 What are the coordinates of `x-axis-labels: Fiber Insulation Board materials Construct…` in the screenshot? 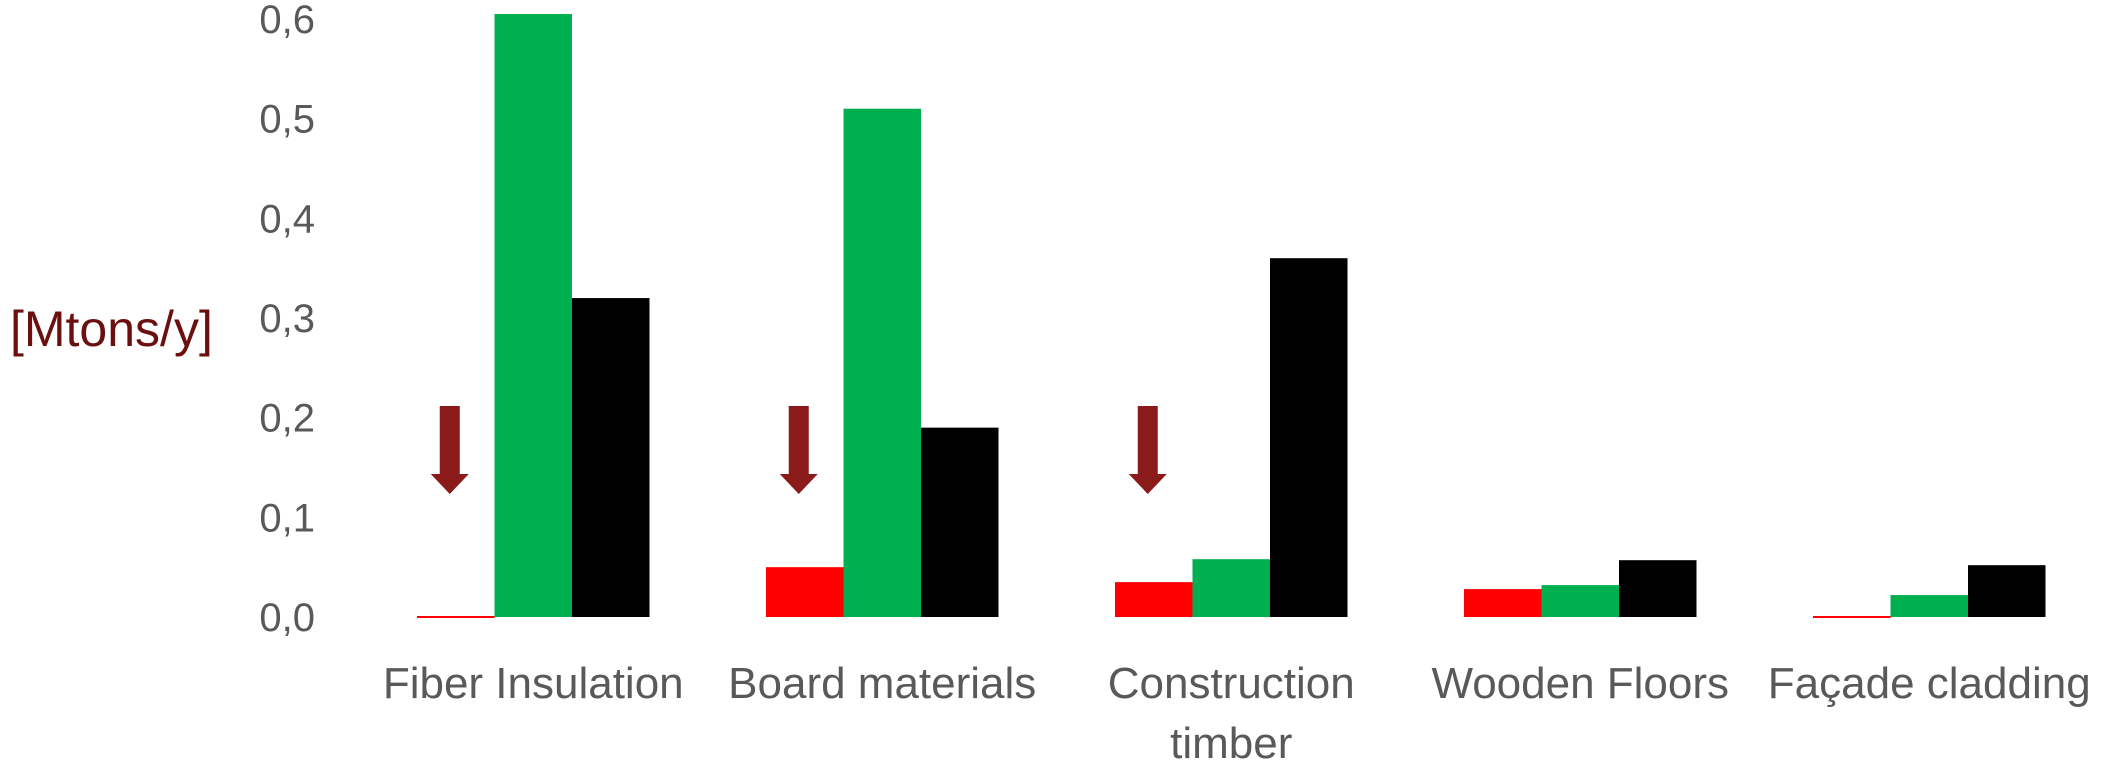 It's located at (1237, 712).